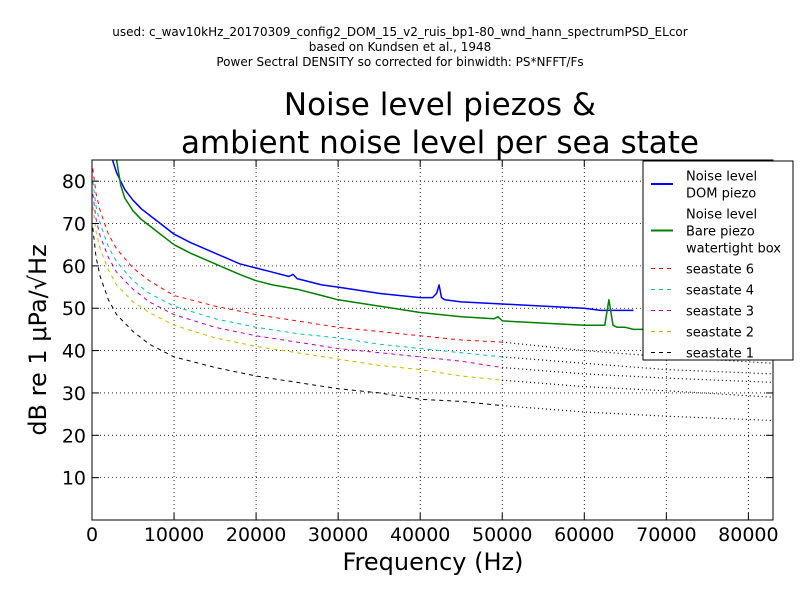 This screenshot has width=800, height=595. What do you see at coordinates (38, 339) in the screenshot?
I see `y-axis-label: dB re 1 μPa/√Hz` at bounding box center [38, 339].